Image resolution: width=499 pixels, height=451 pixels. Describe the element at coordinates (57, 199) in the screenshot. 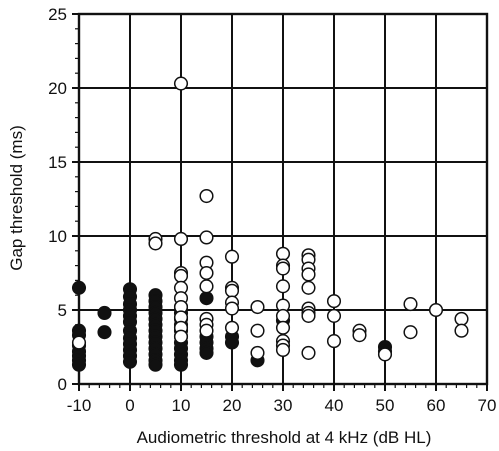

I see `y-axis-tick-labels: 0 5 10 15 20 25` at that location.